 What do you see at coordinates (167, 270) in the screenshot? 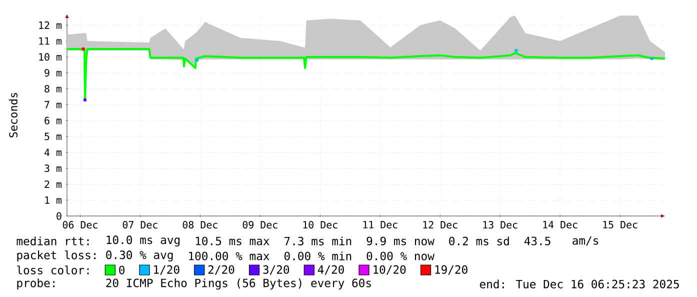
I see `legend-label: 1/20` at bounding box center [167, 270].